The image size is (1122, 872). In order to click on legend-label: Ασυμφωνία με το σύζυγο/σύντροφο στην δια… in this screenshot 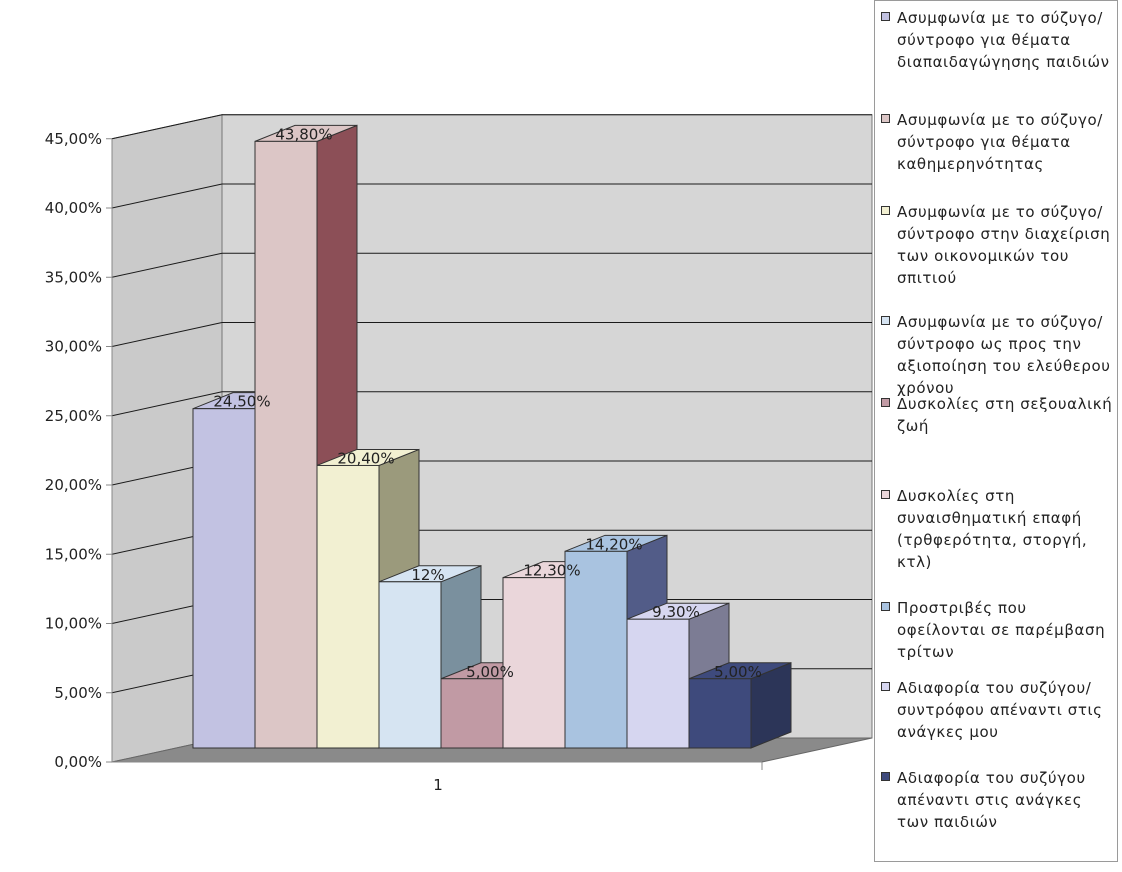, I will do `click(1004, 245)`.